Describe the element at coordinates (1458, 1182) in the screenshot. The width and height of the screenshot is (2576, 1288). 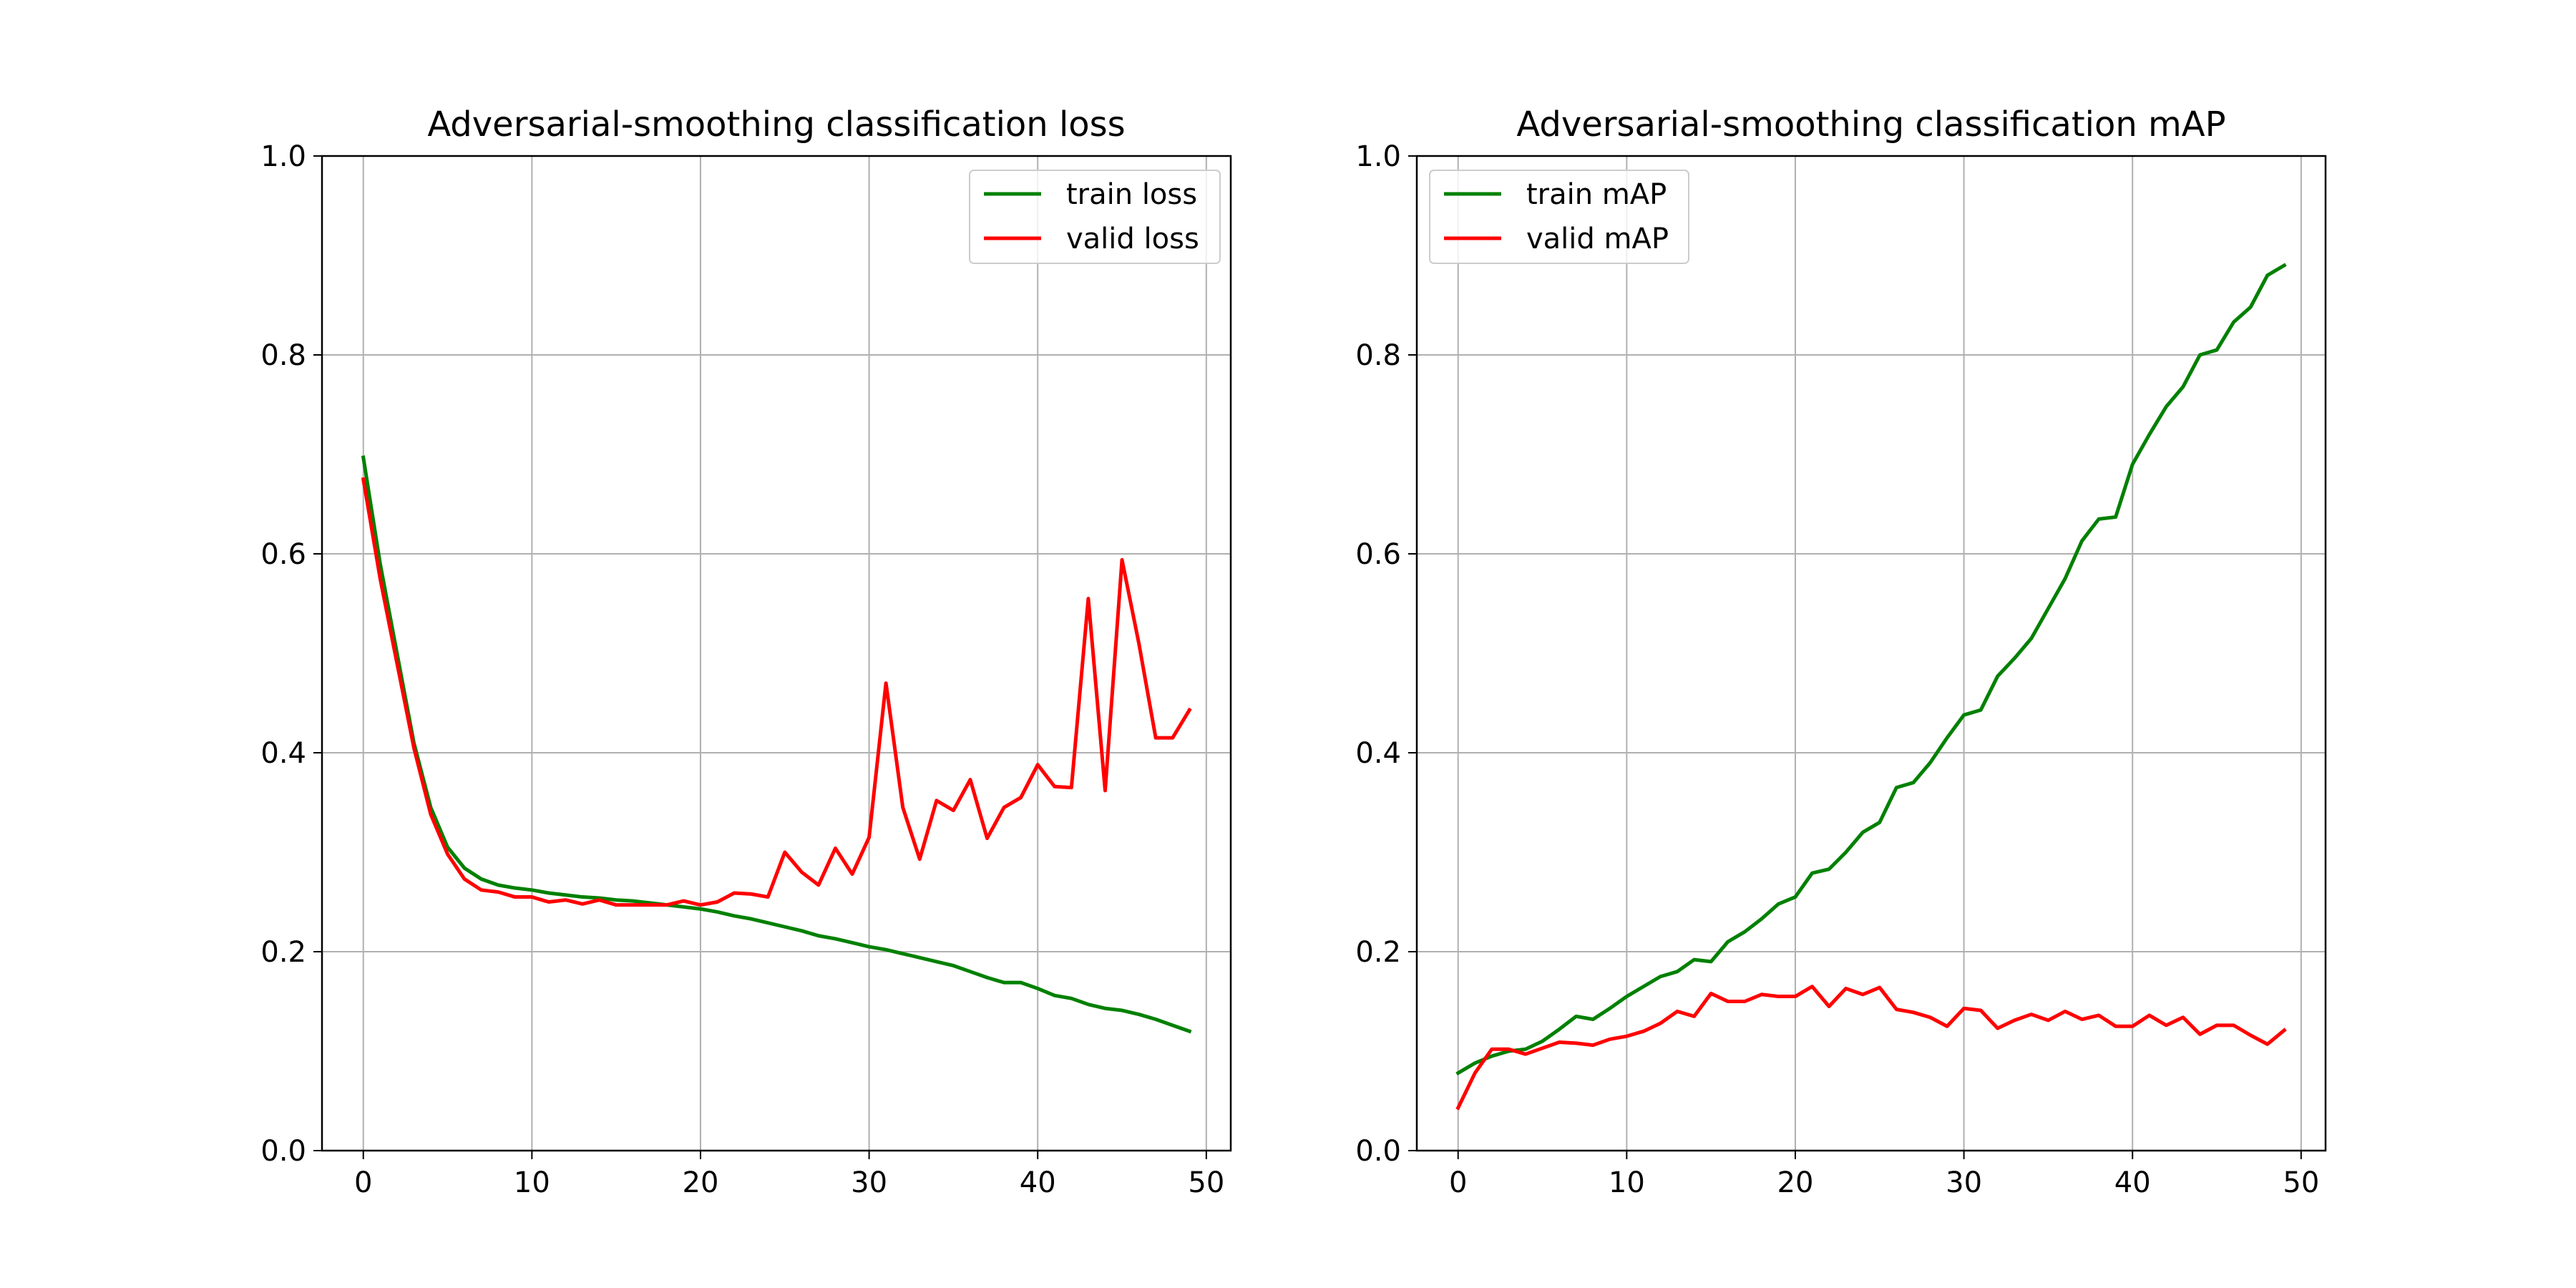
I see `map-x-tick-label: 0` at that location.